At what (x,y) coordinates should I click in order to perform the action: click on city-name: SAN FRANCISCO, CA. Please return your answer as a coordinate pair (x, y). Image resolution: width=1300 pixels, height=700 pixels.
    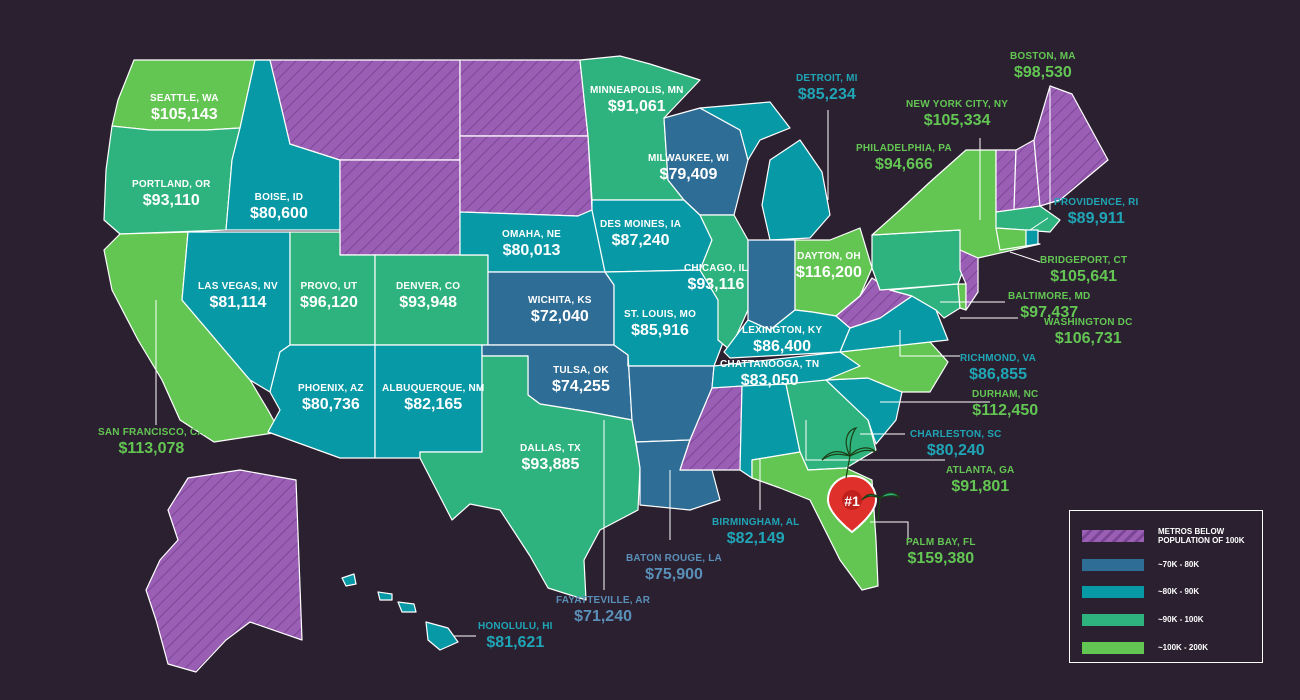
    Looking at the image, I should click on (151, 432).